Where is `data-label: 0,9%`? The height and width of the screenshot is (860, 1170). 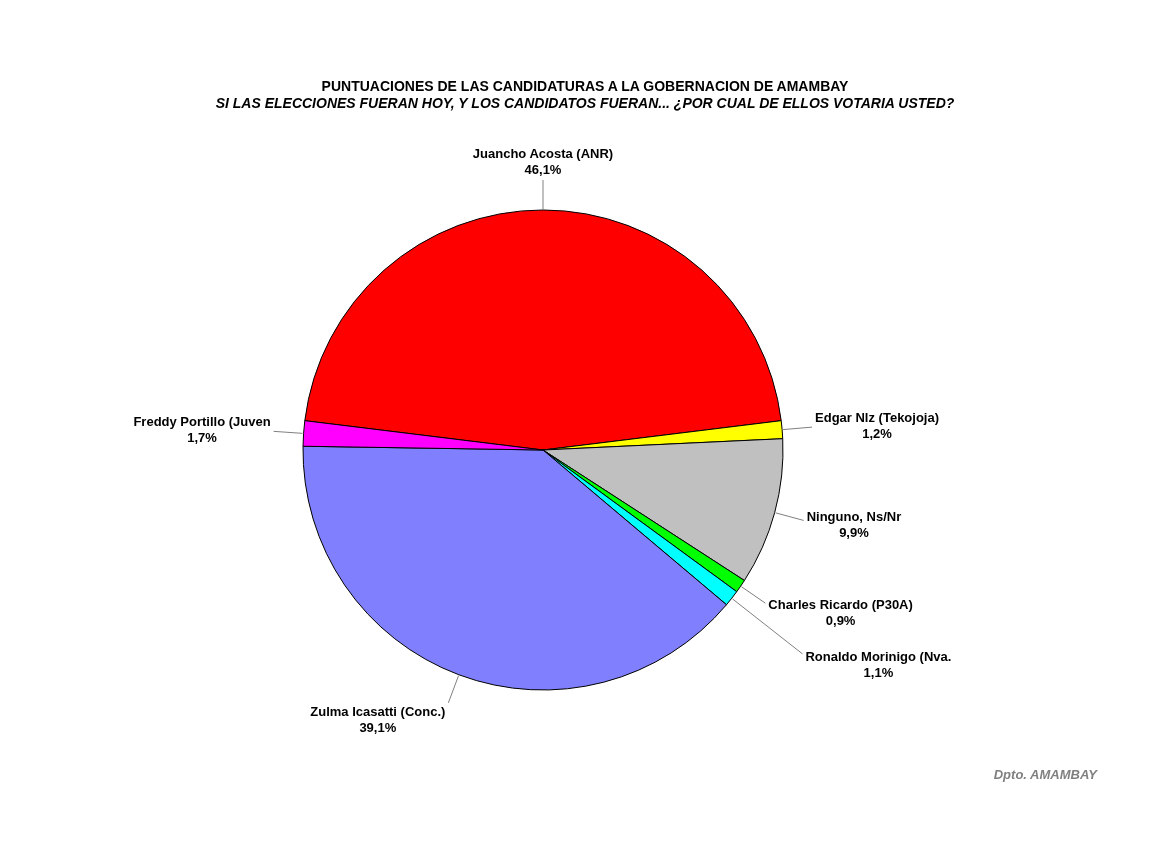
data-label: 0,9% is located at coordinates (840, 621).